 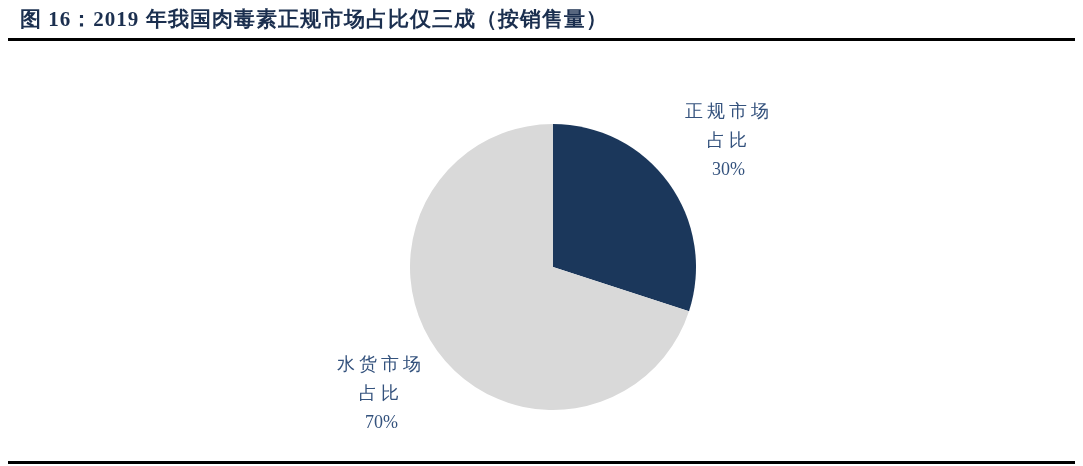 What do you see at coordinates (729, 170) in the screenshot?
I see `data-label: 30%` at bounding box center [729, 170].